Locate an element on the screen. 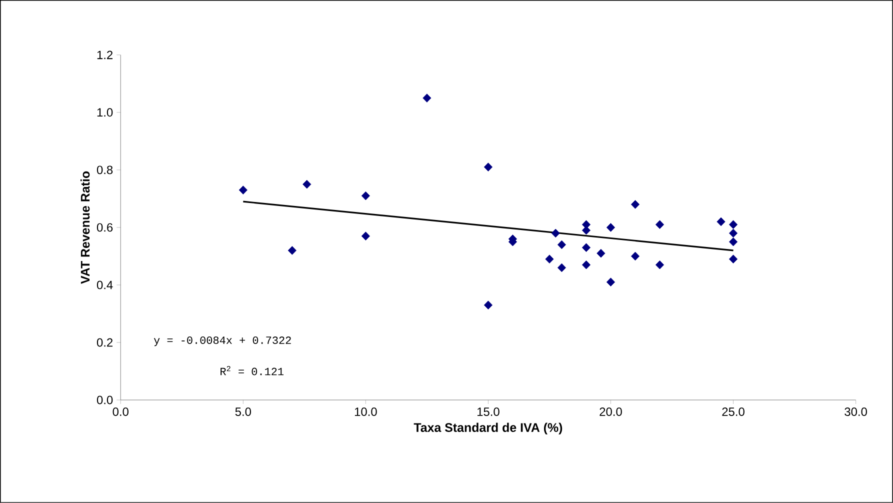  y-tick-label: 0.2 is located at coordinates (104, 342).